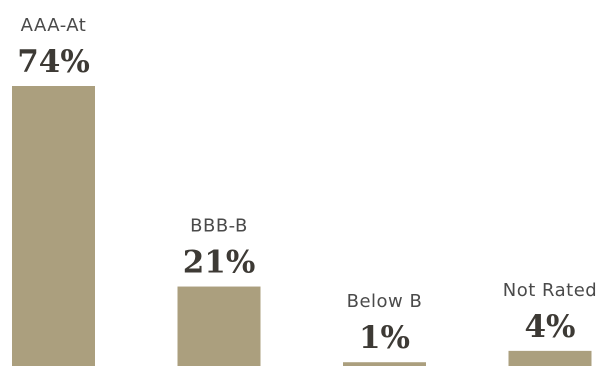 This screenshot has height=366, width=603. What do you see at coordinates (550, 358) in the screenshot?
I see `bar-not-rated` at bounding box center [550, 358].